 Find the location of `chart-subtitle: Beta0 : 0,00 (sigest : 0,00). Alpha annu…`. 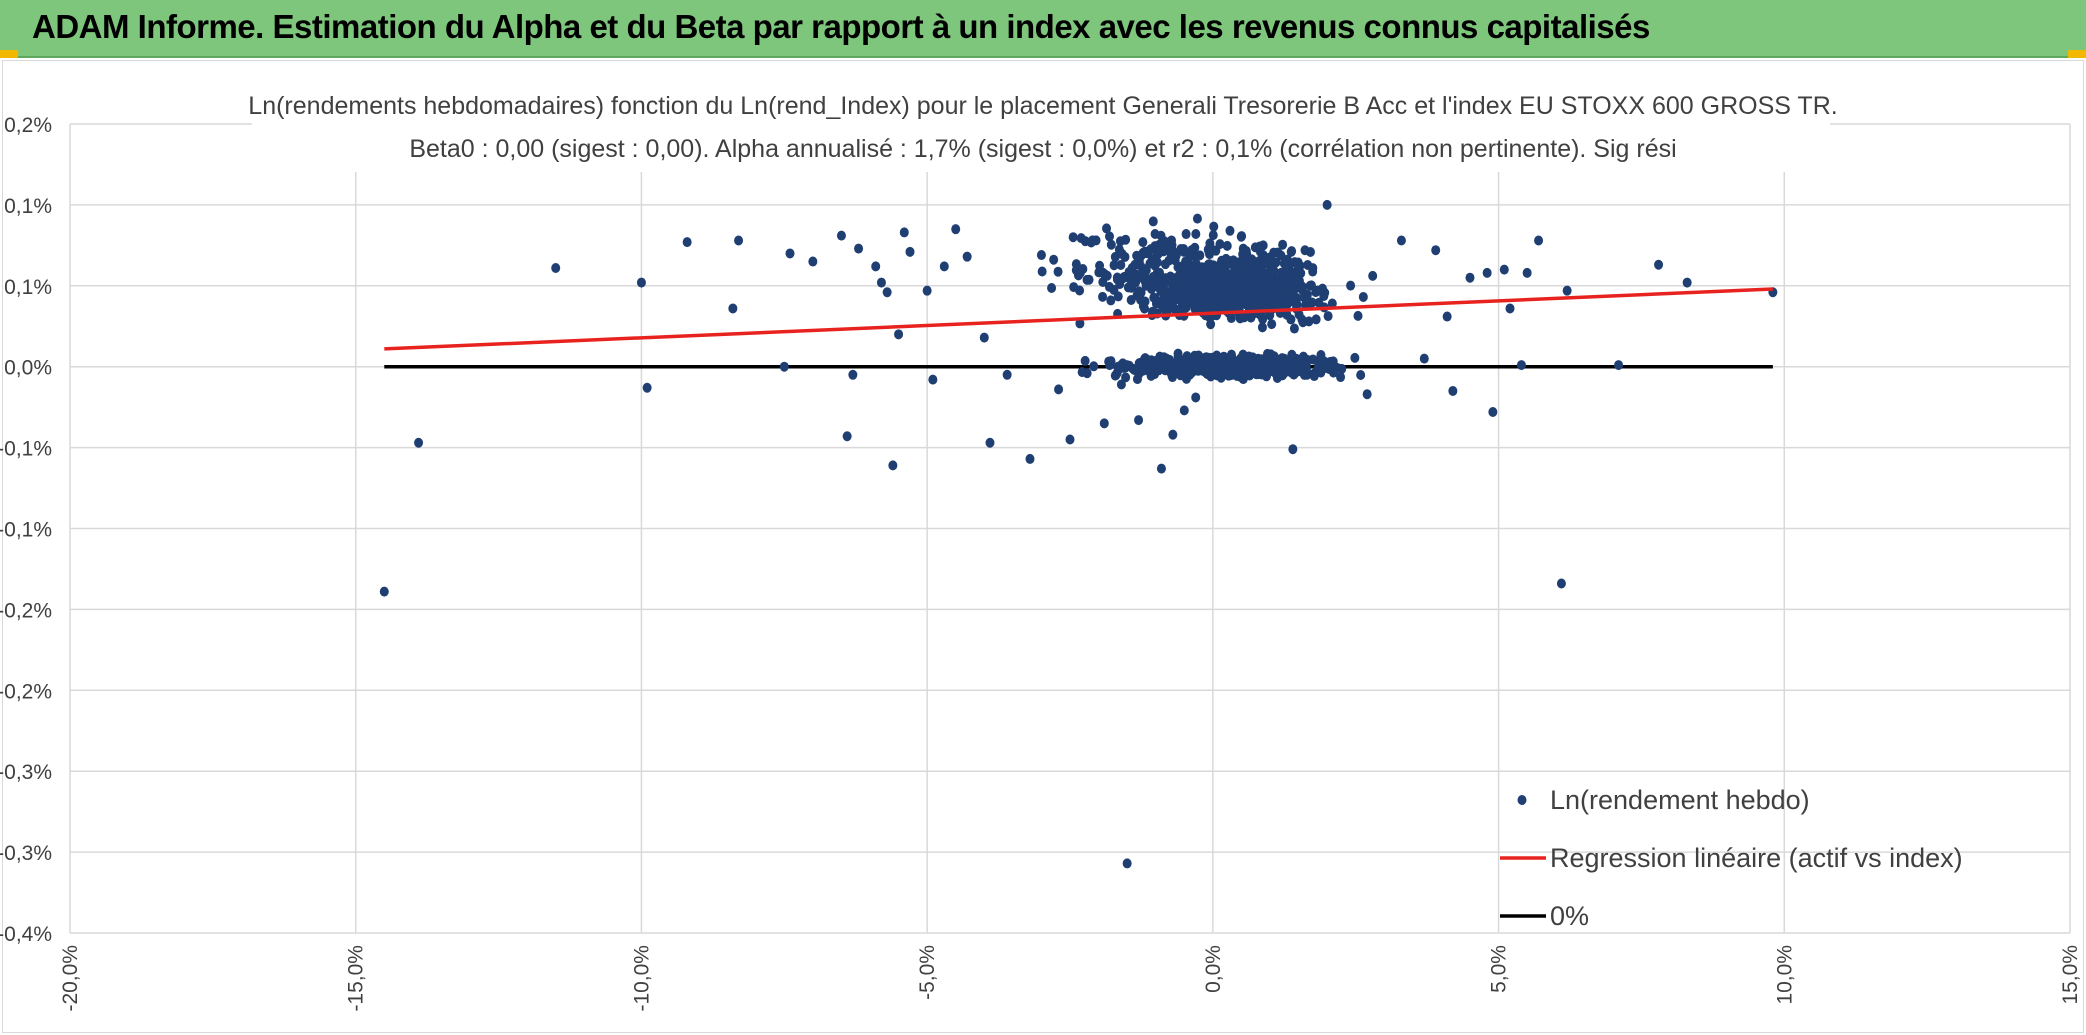

chart-subtitle: Beta0 : 0,00 (sigest : 0,00). Alpha annu… is located at coordinates (1042, 149).